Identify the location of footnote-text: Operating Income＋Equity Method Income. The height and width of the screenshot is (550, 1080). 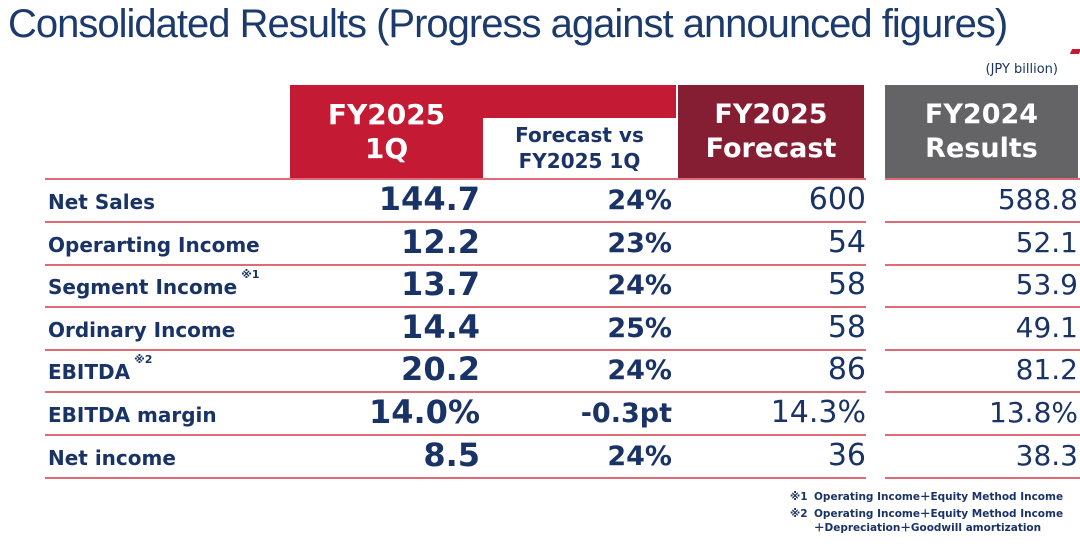
(939, 497).